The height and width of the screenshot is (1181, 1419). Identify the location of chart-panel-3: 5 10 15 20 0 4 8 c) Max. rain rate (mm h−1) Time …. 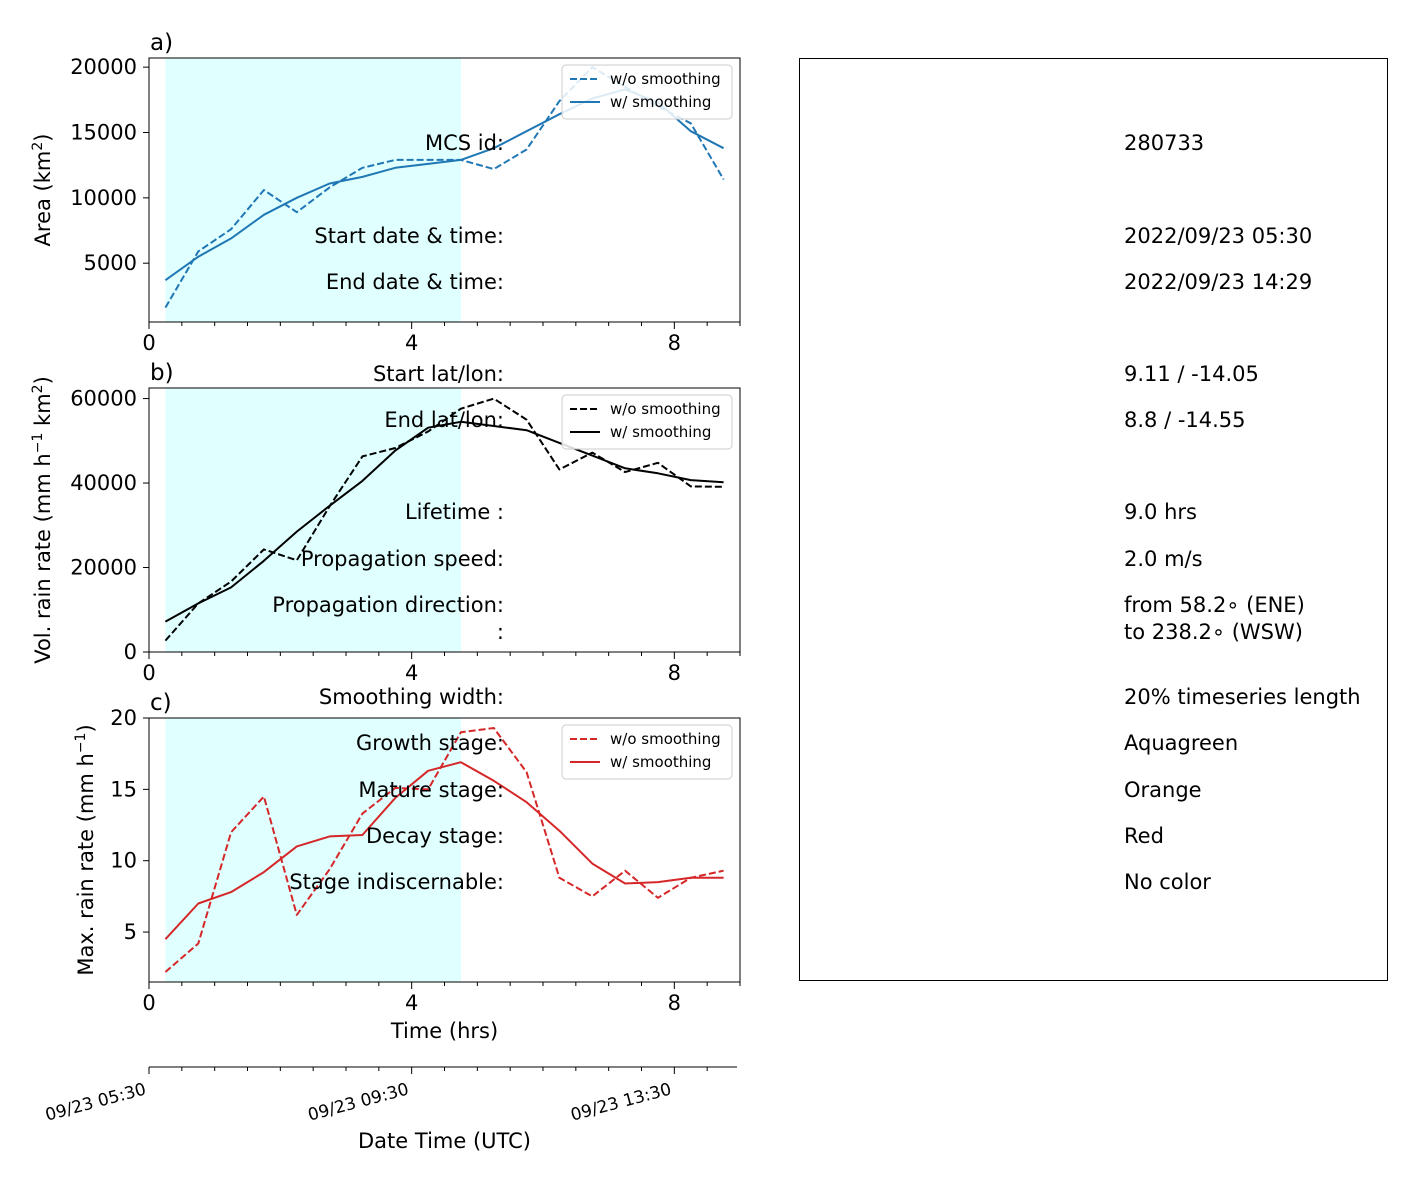
(407, 866).